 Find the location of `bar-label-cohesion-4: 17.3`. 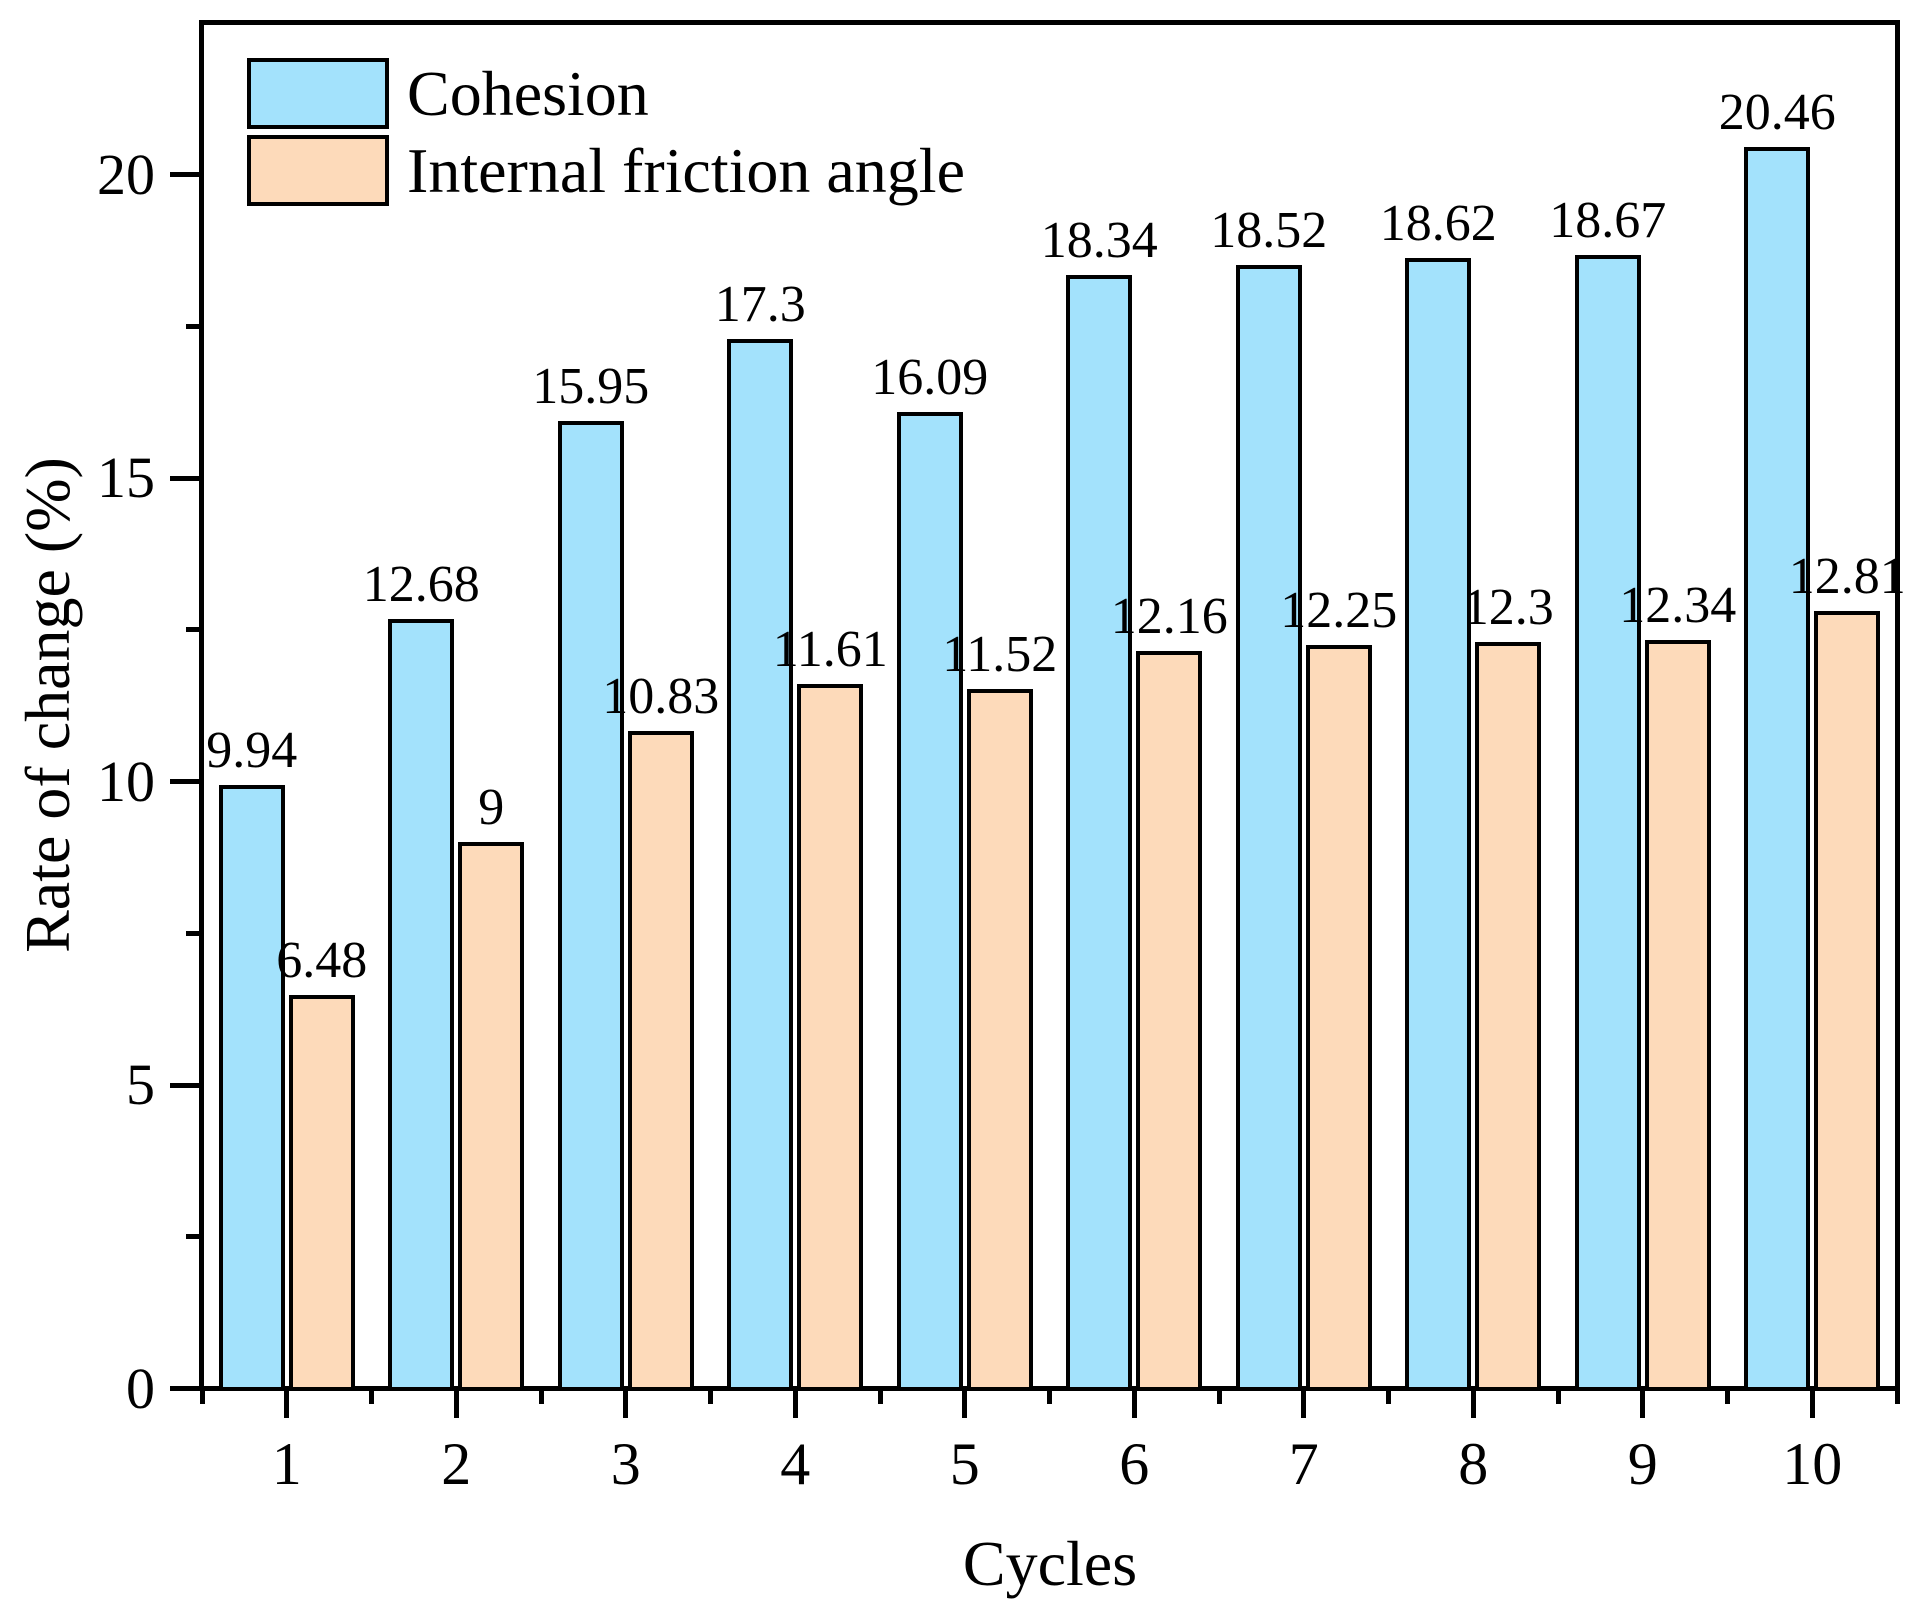

bar-label-cohesion-4: 17.3 is located at coordinates (760, 304).